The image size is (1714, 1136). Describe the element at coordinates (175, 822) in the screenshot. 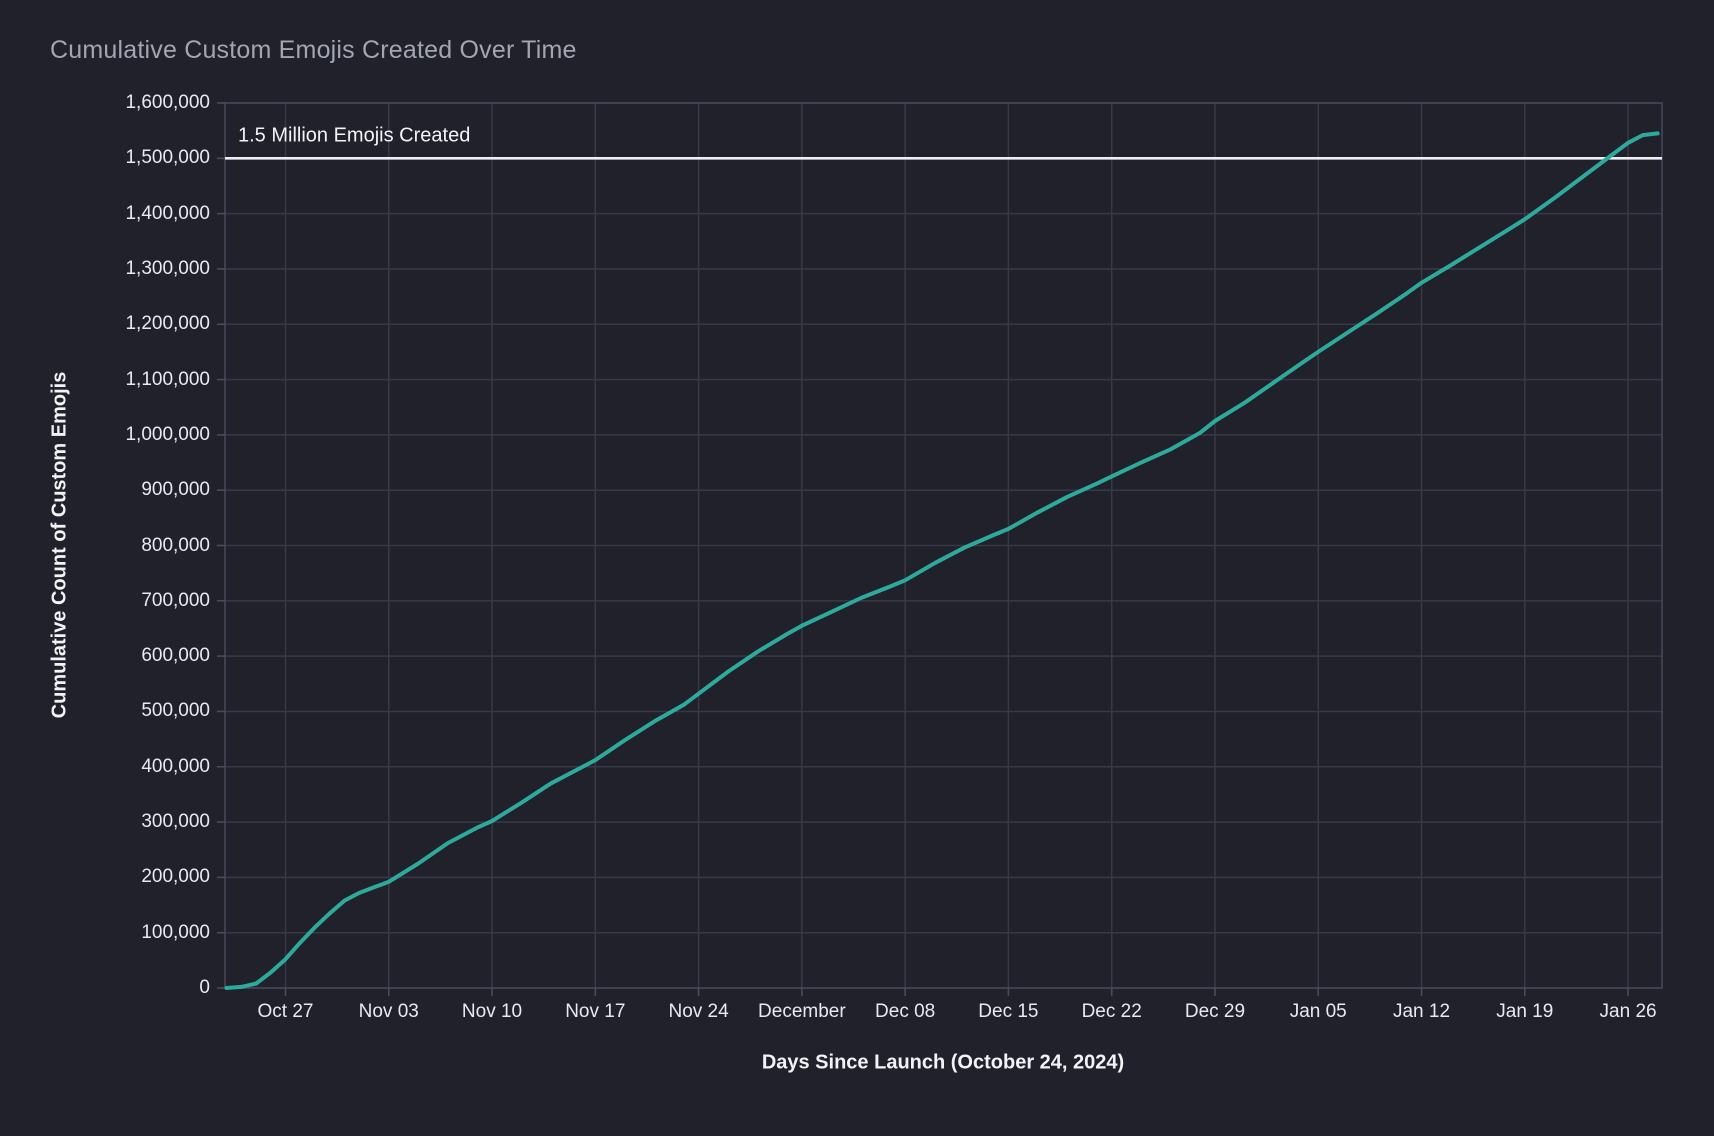

I see `y-tick-label: 300,000` at that location.